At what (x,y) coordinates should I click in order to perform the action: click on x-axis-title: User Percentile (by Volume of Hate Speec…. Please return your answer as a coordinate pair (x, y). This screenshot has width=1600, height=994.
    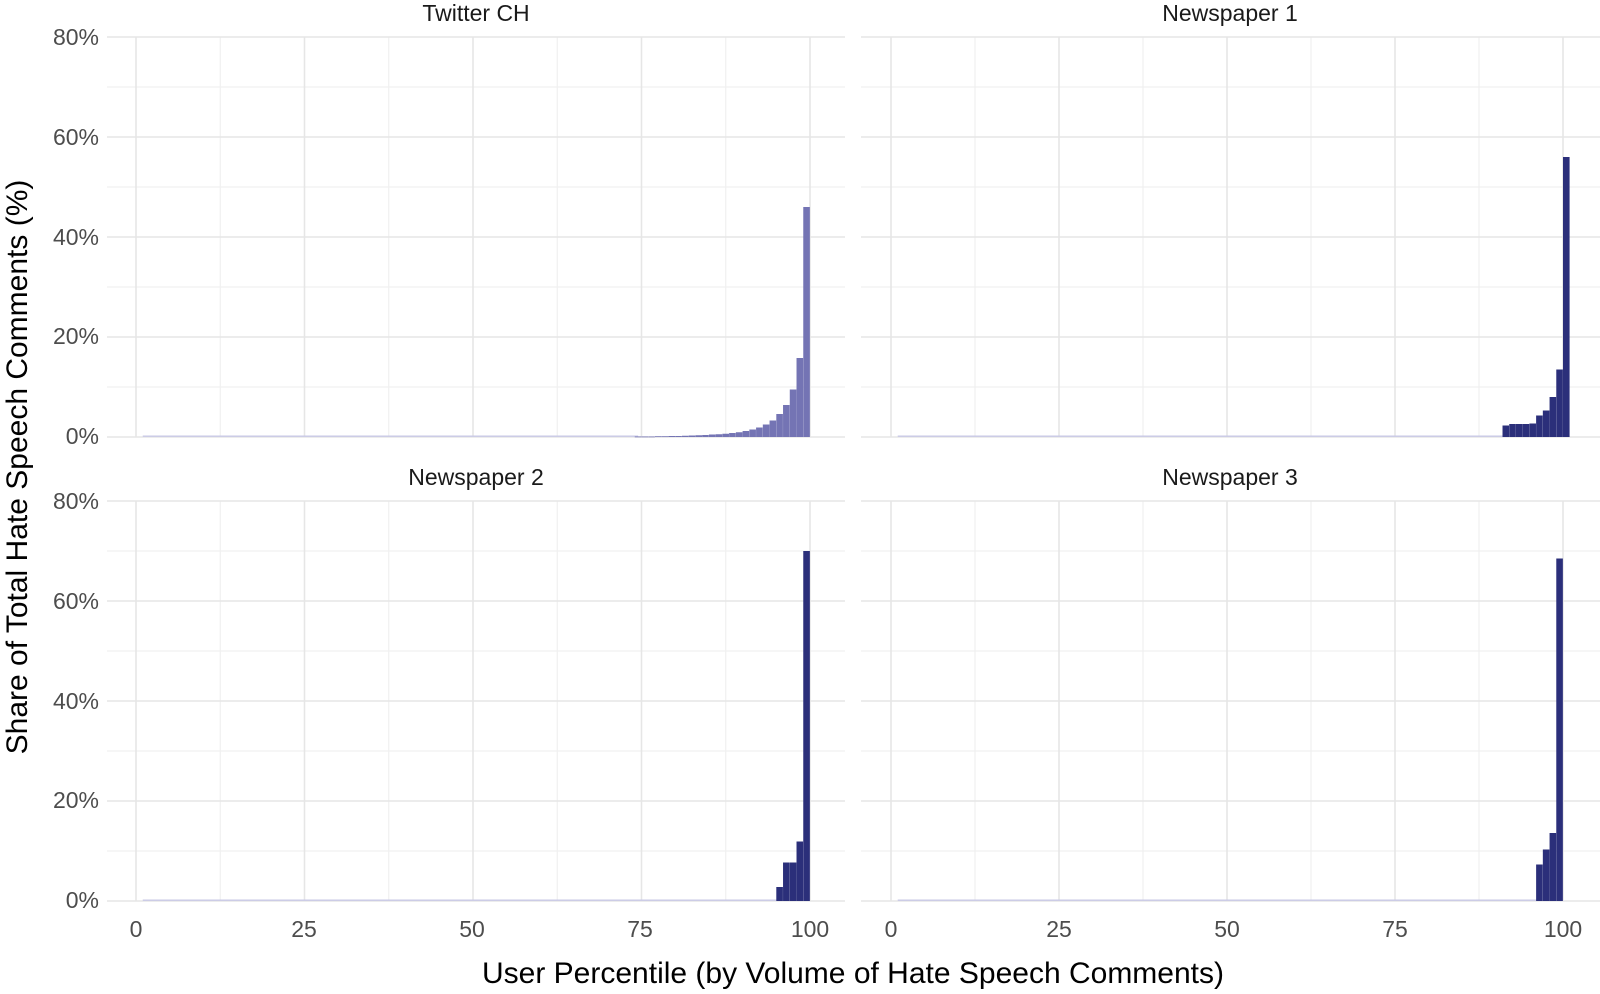
    Looking at the image, I should click on (853, 973).